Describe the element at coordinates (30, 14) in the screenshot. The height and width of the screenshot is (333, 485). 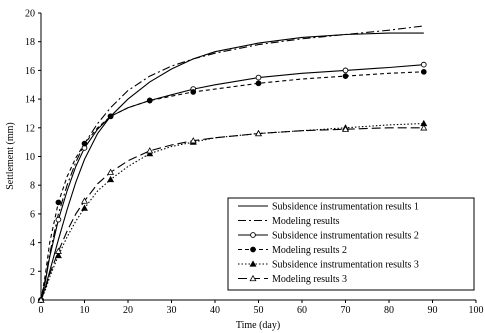
I see `y-tick-label: 20` at that location.